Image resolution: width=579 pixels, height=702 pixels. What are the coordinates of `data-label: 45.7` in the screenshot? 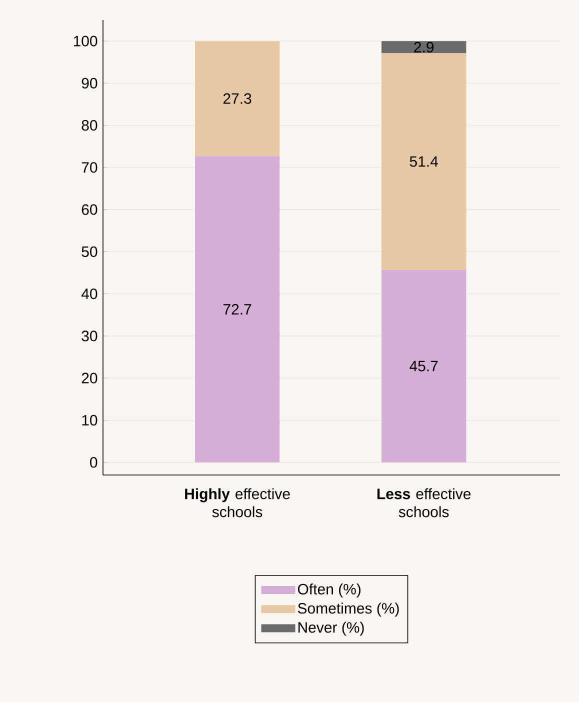 It's located at (424, 366).